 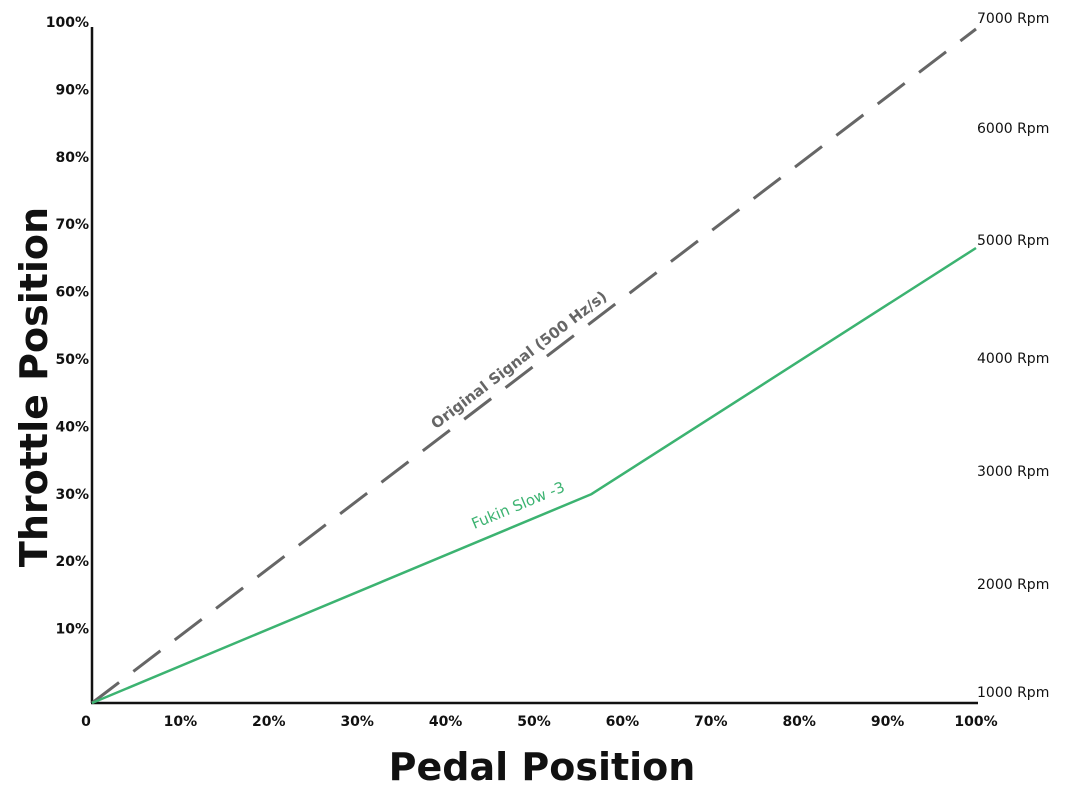 I want to click on rpm-label: 5000 Rpm, so click(x=1013, y=241).